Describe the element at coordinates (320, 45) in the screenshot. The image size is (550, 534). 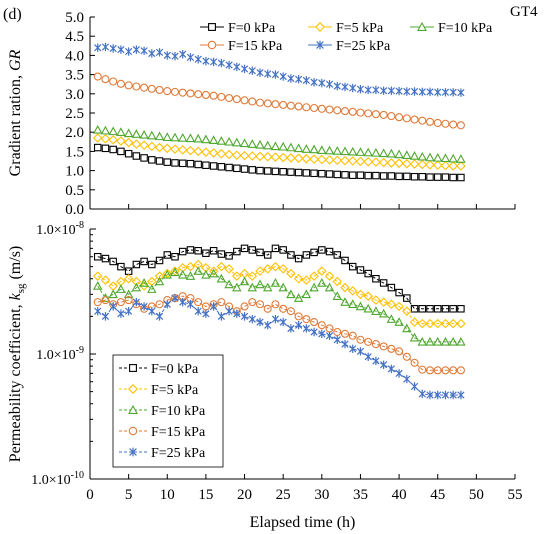
I see `legend-marker` at that location.